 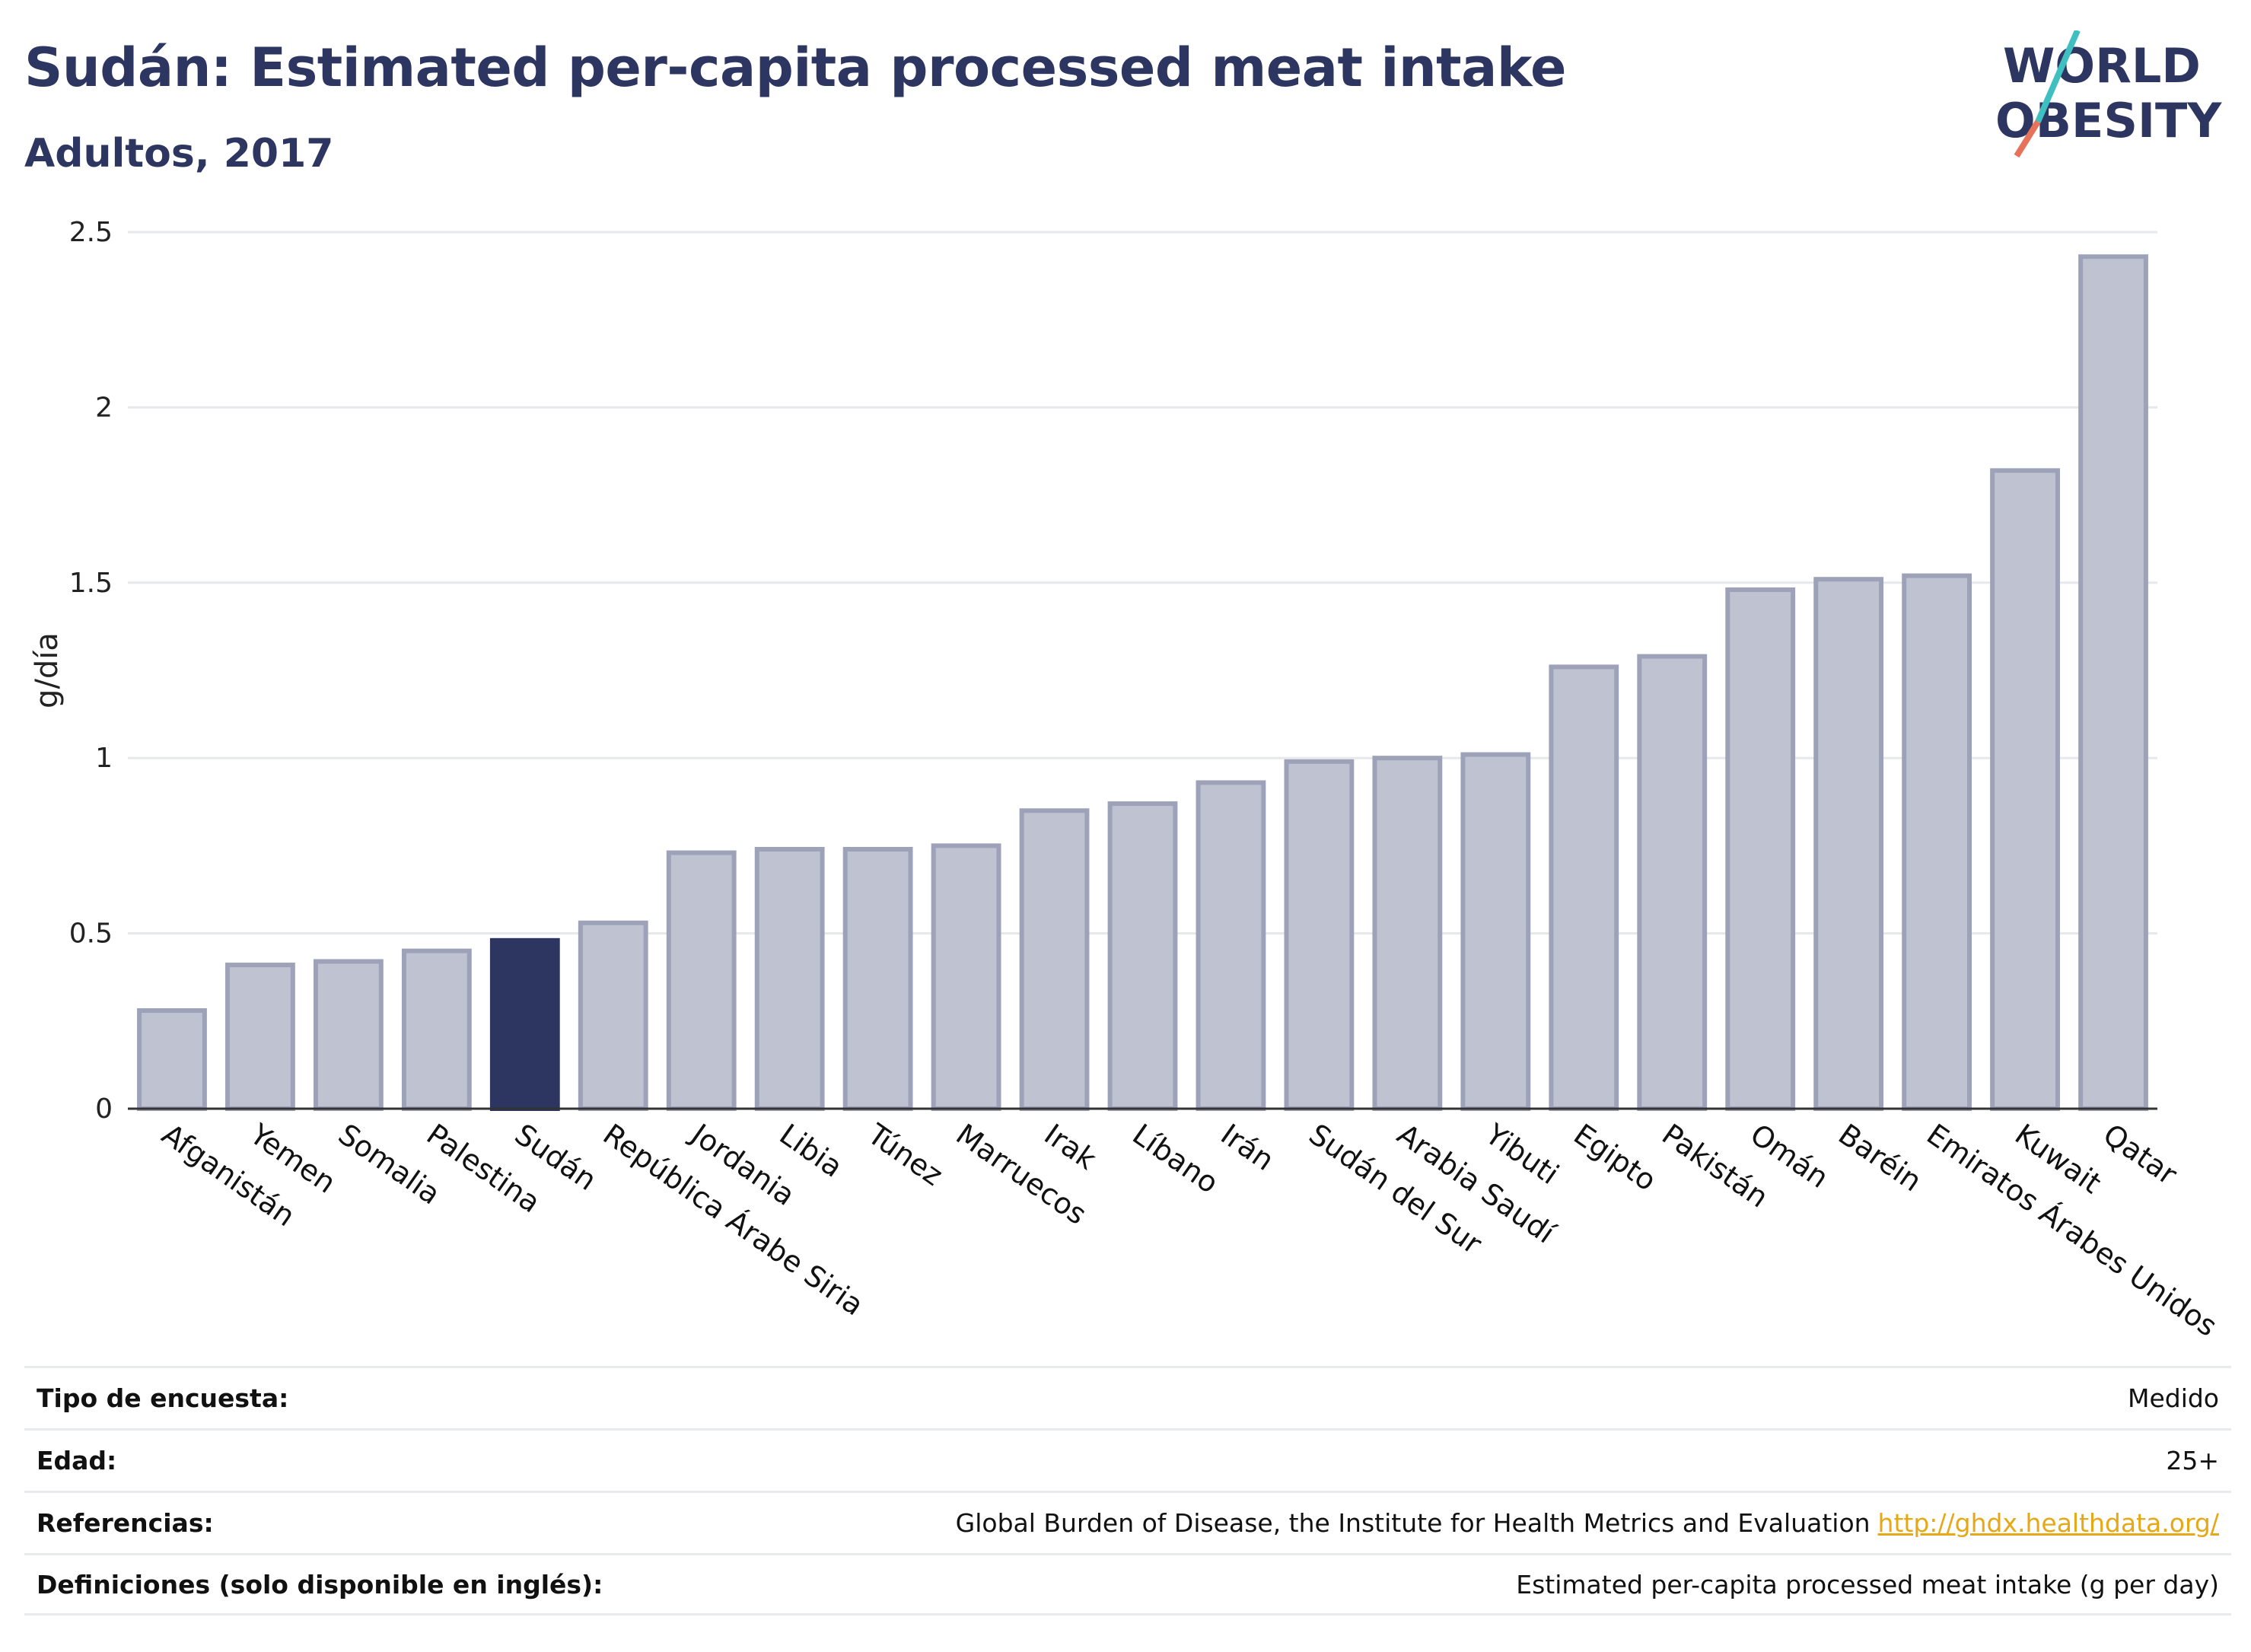 I want to click on world-obesity-logo: WORLD OBESITY, so click(x=2108, y=94).